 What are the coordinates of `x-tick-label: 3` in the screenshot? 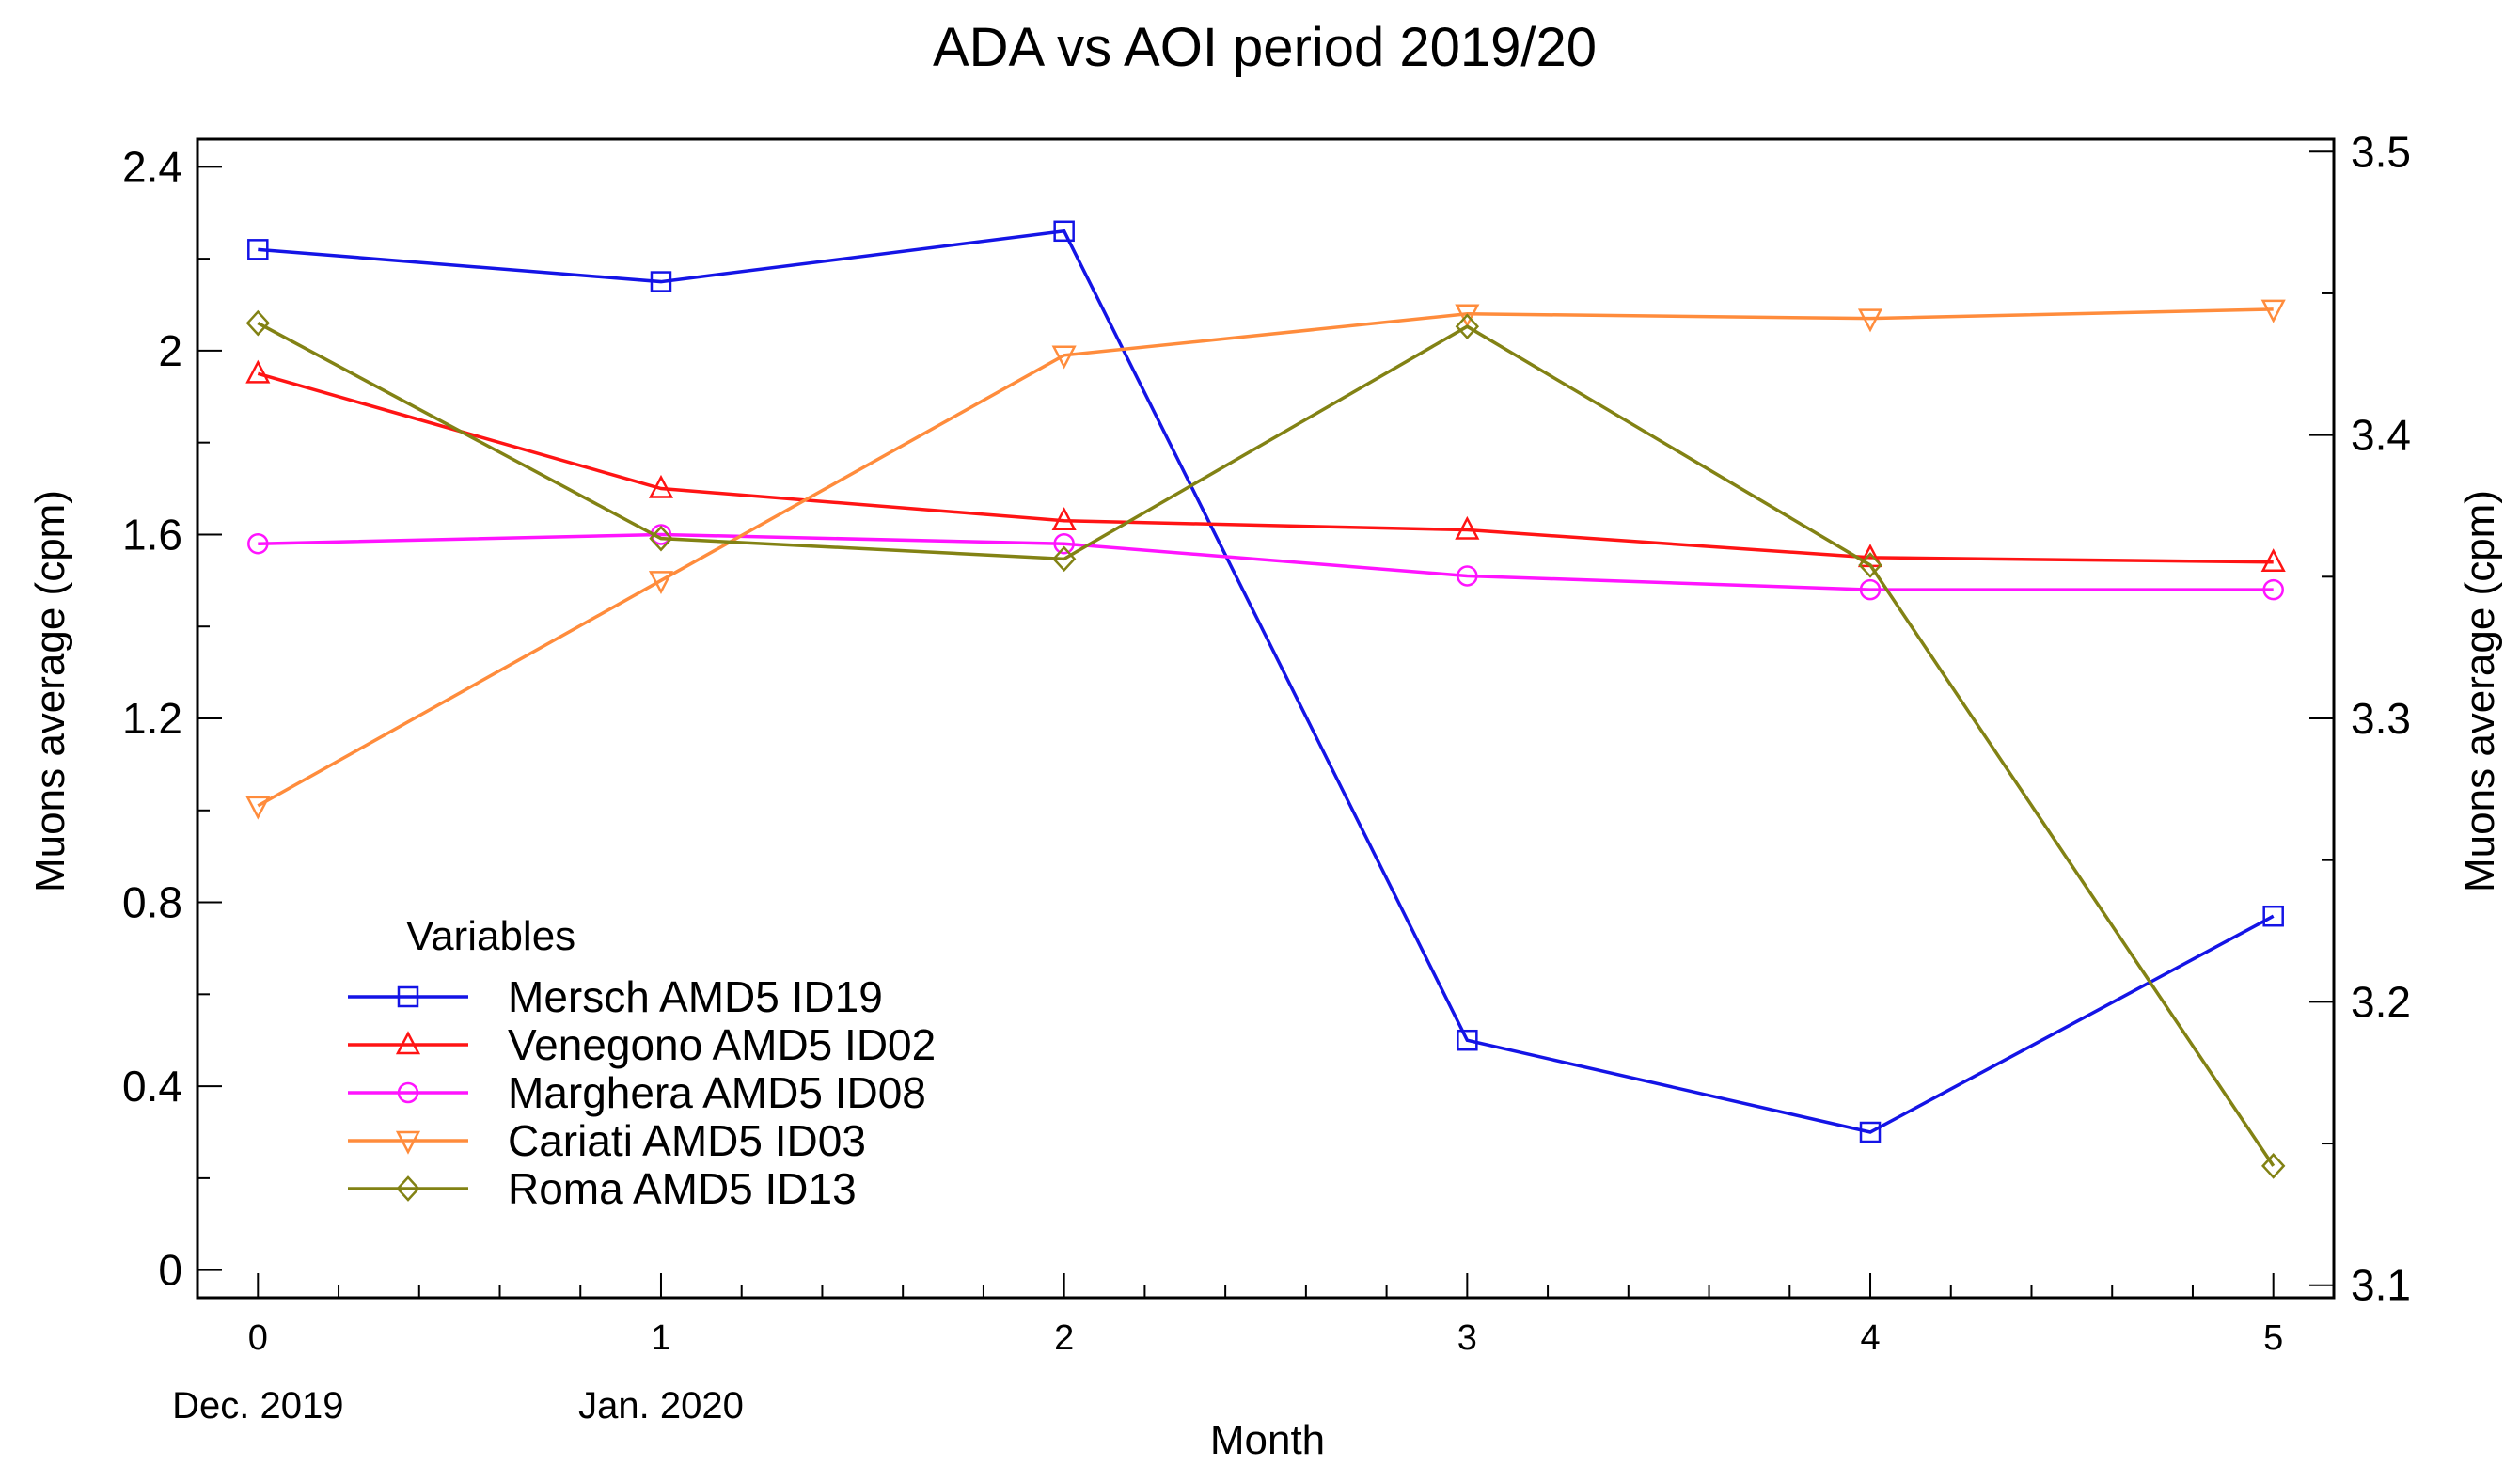 It's located at (1467, 1338).